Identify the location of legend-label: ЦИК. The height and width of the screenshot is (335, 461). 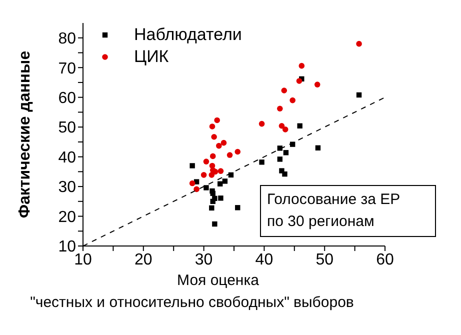
(151, 57).